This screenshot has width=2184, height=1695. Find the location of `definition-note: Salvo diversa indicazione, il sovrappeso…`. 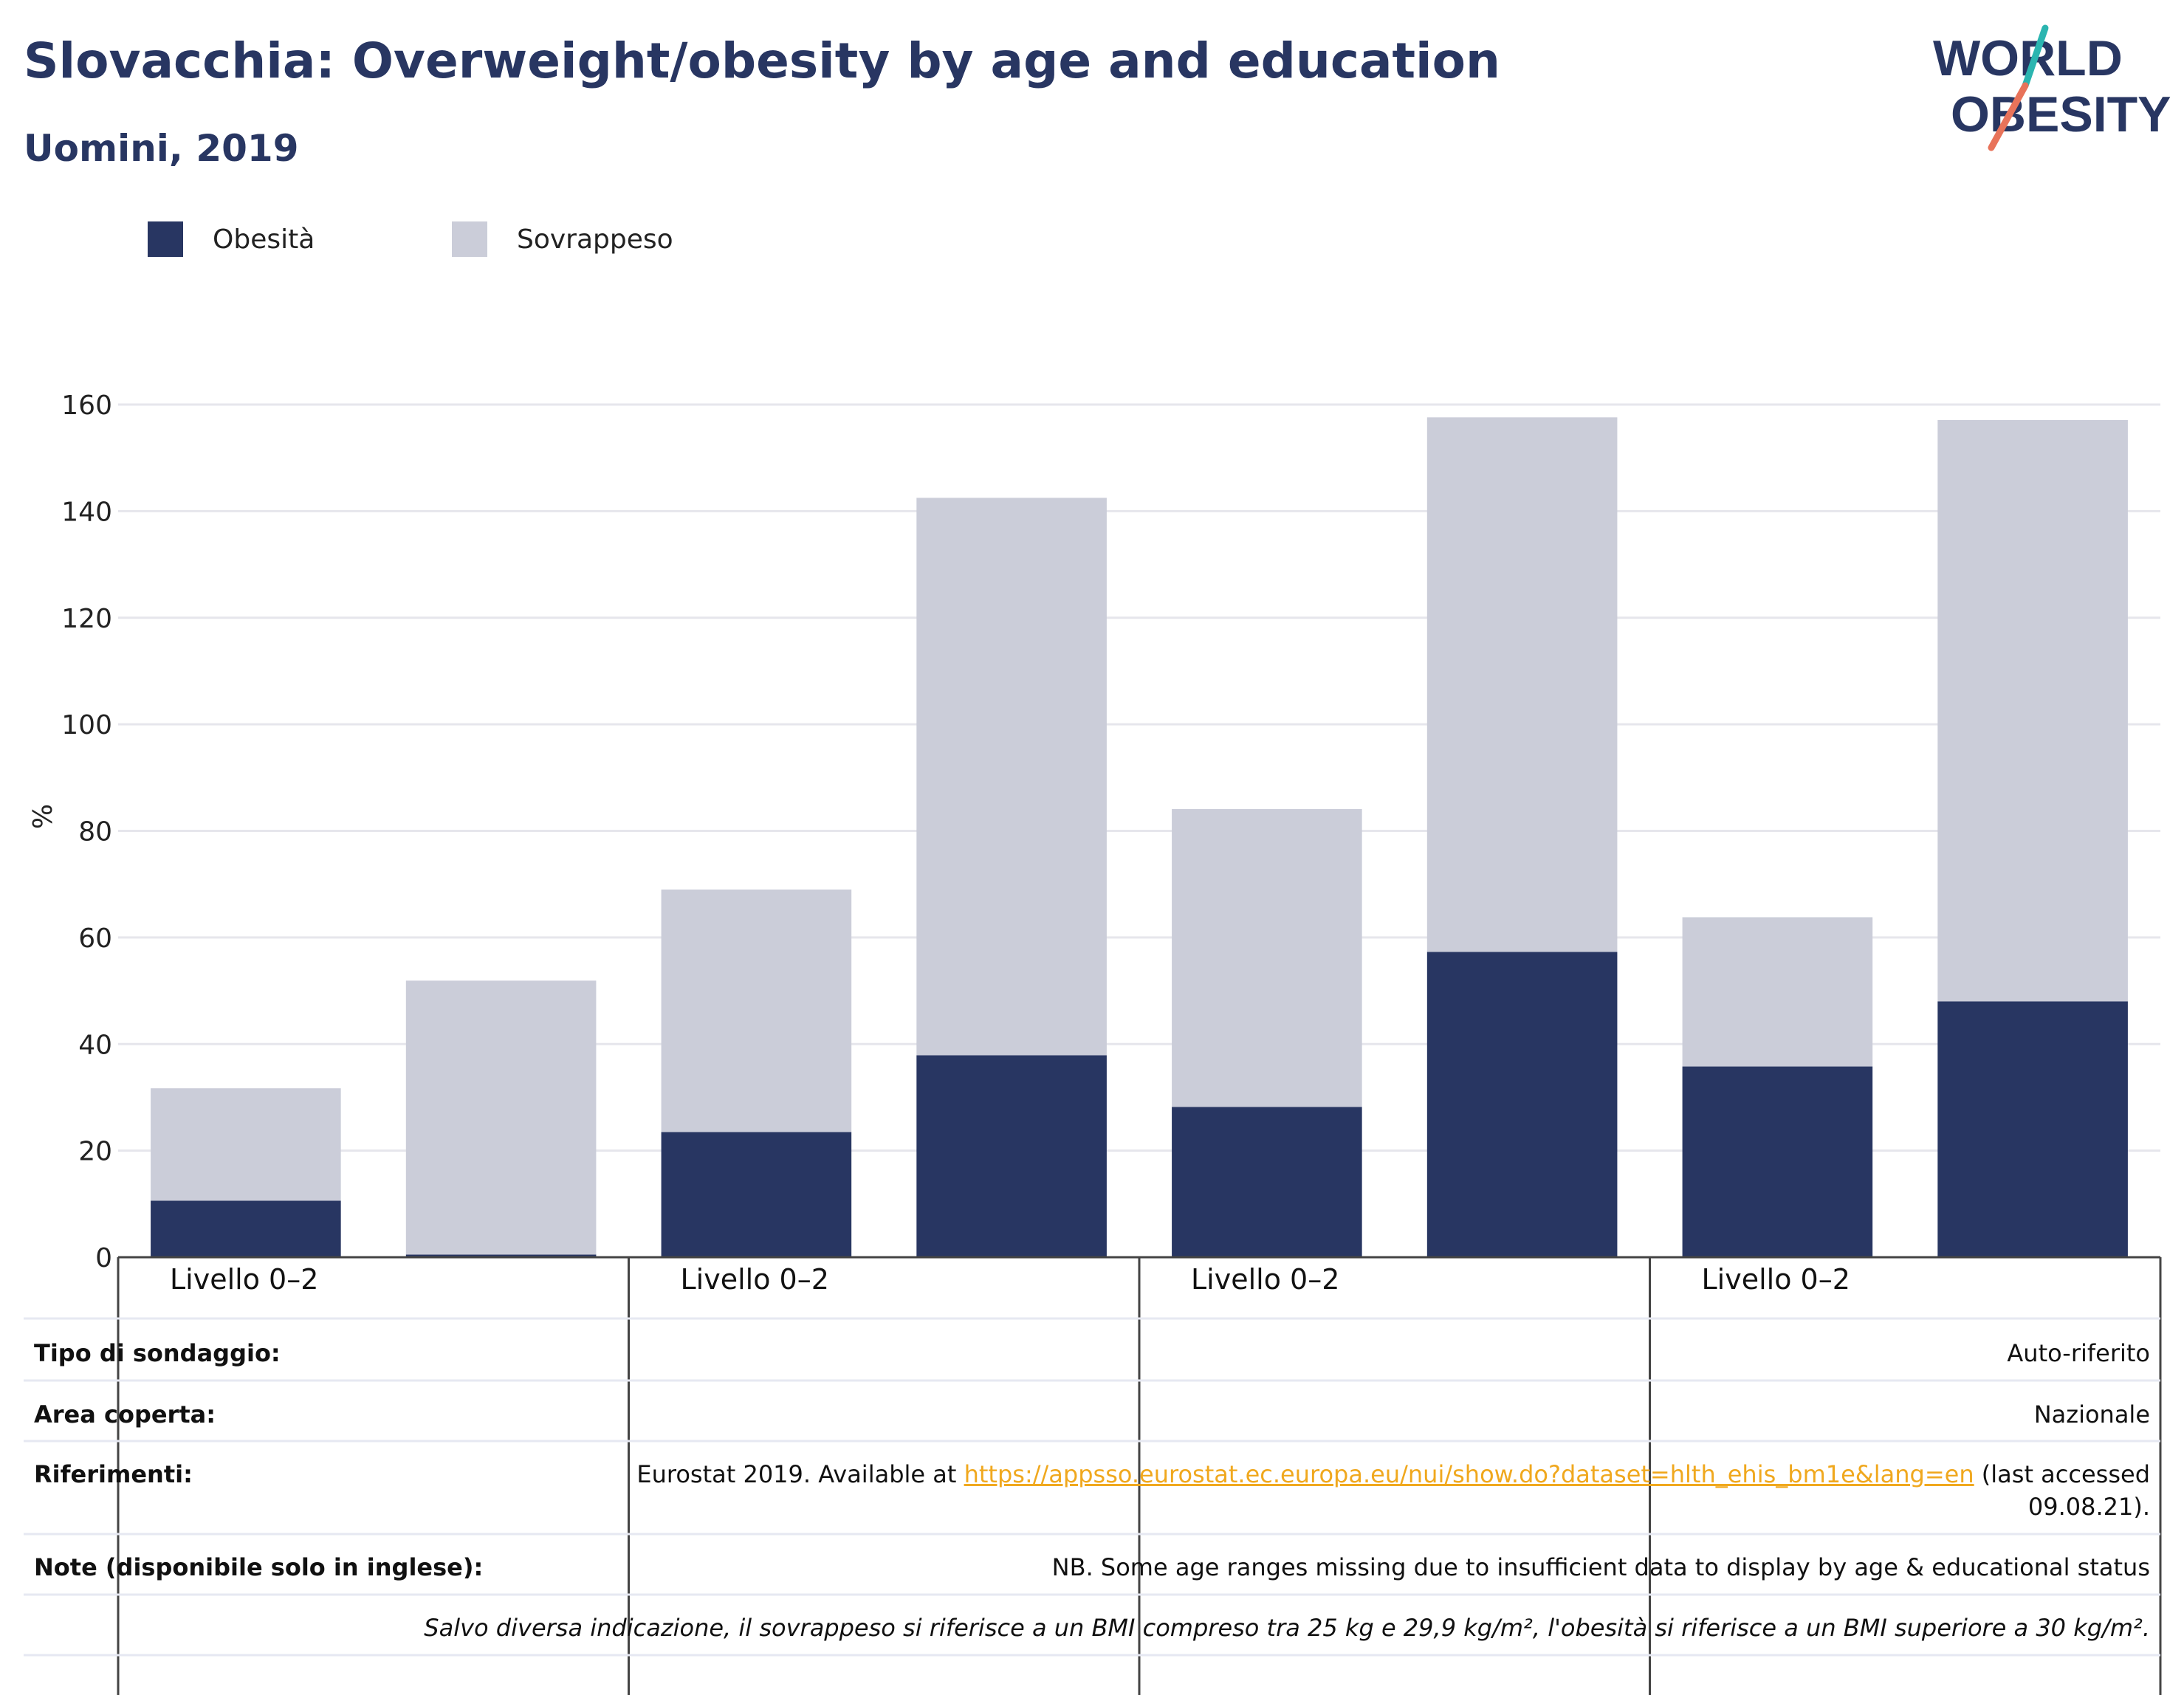

definition-note: Salvo diversa indicazione, il sovrappeso… is located at coordinates (1287, 1628).